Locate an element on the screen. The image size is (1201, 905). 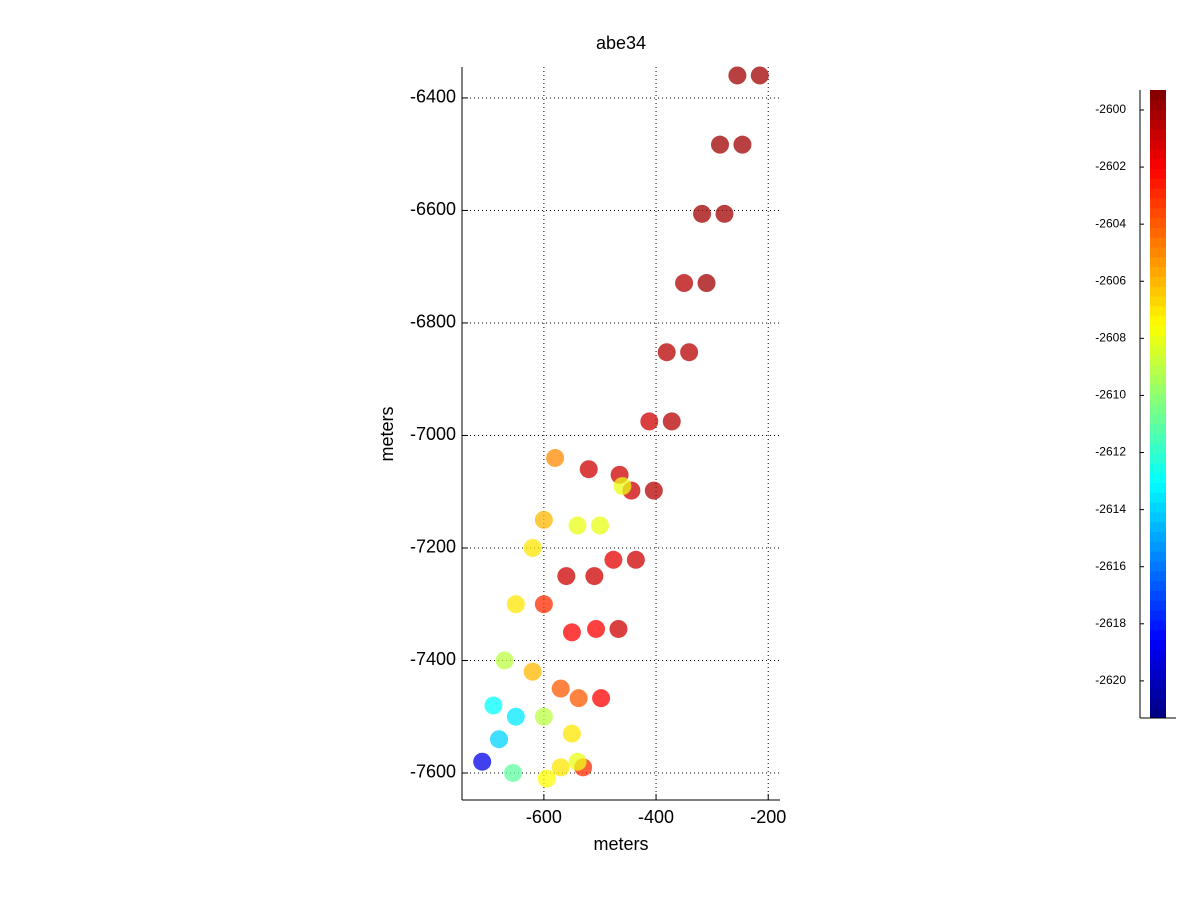
colorbar-tick-label: -2610 is located at coordinates (1110, 395).